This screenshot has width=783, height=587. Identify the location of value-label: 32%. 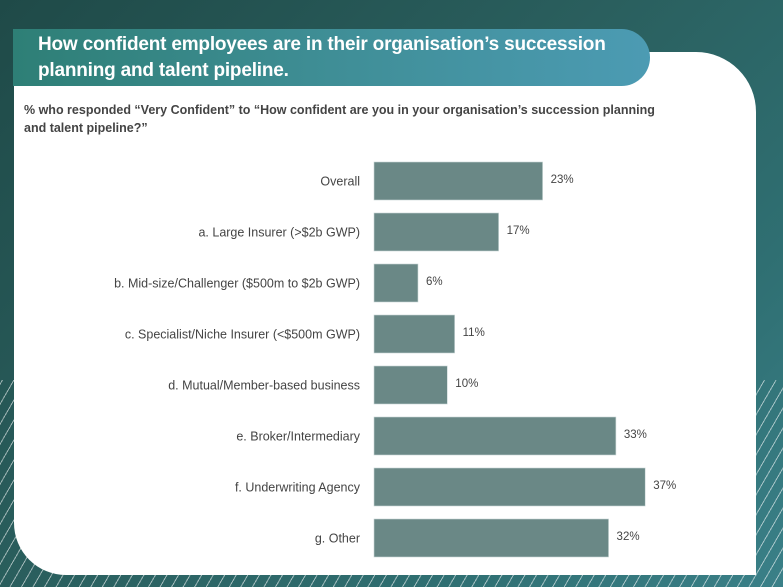
(628, 537).